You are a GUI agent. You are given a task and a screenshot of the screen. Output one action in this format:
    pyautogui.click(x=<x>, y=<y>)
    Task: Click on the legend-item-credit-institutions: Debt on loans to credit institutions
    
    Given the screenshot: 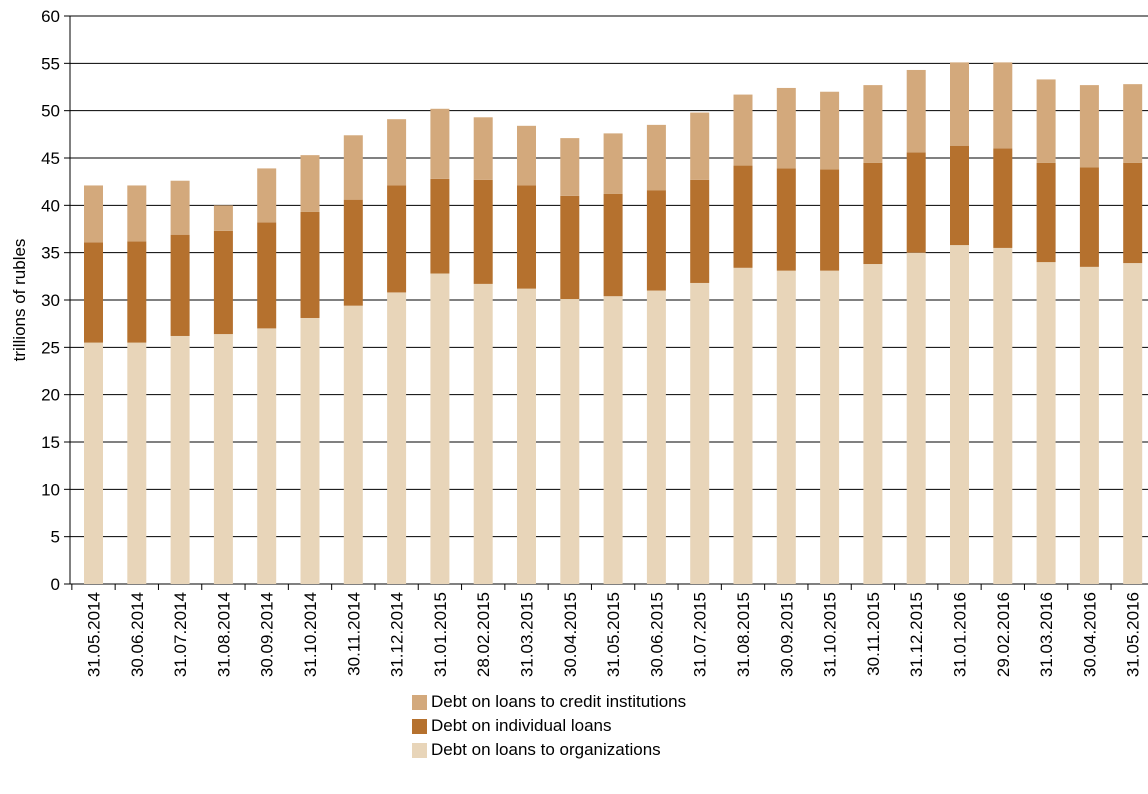 What is the action you would take?
    pyautogui.click(x=549, y=702)
    